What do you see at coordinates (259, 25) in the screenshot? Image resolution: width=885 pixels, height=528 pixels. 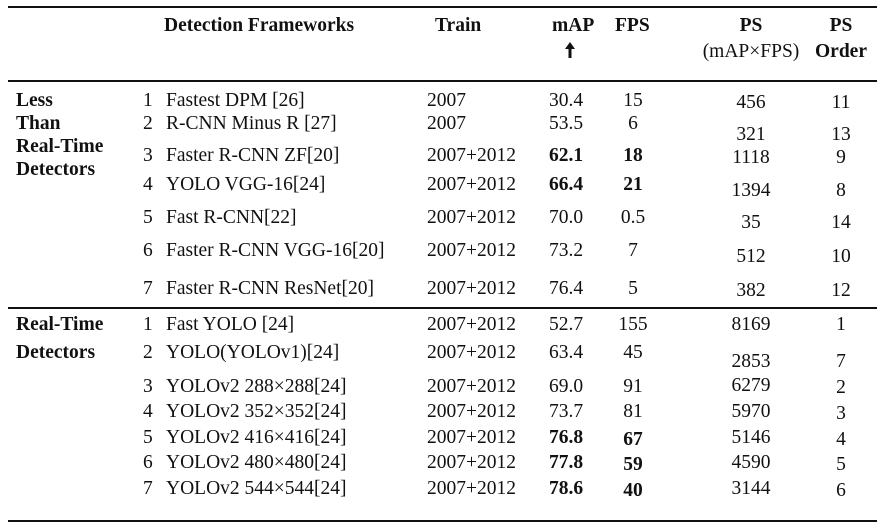 I see `header-frameworks: Detection Frameworks` at bounding box center [259, 25].